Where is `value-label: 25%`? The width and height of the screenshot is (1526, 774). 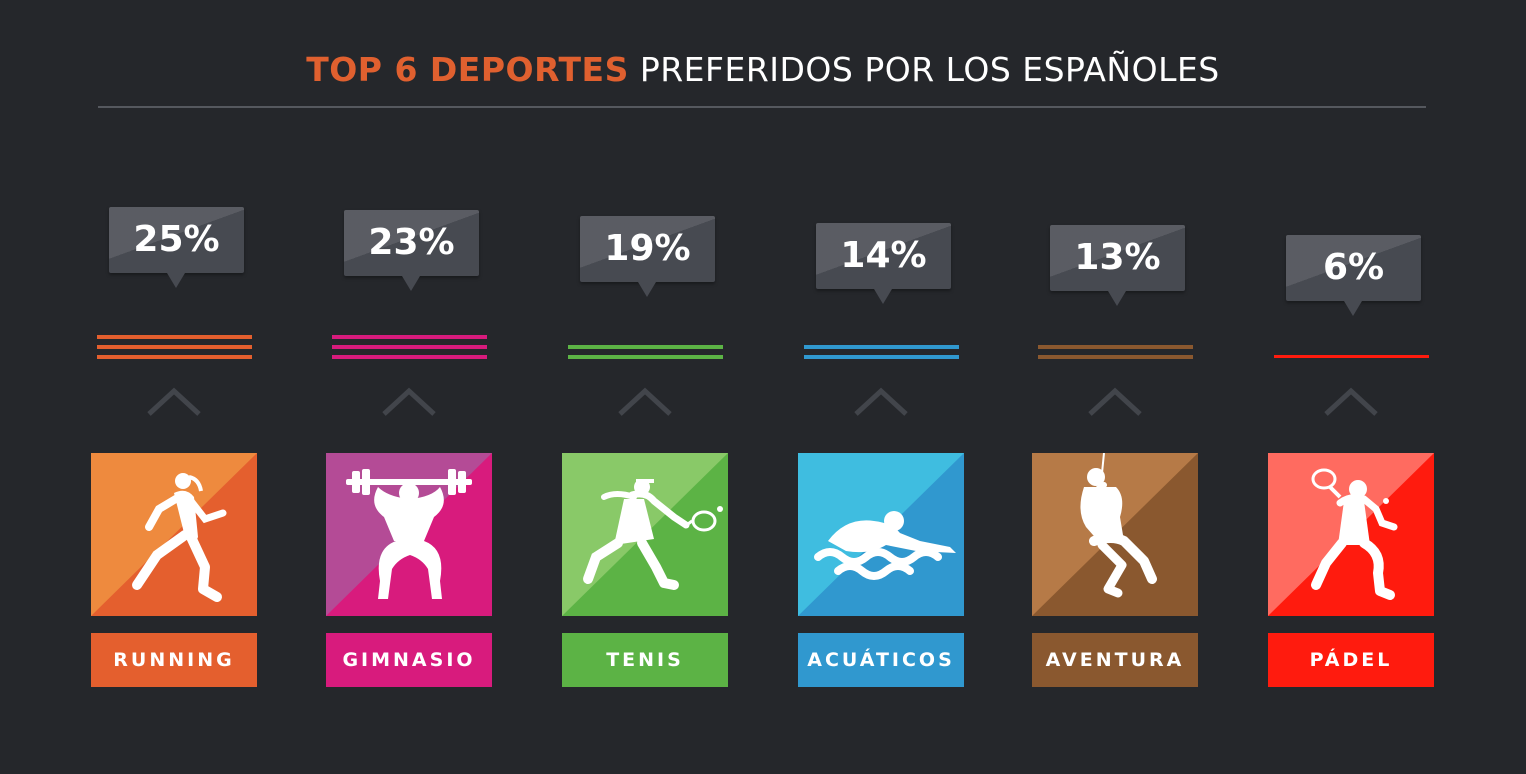 value-label: 25% is located at coordinates (176, 239).